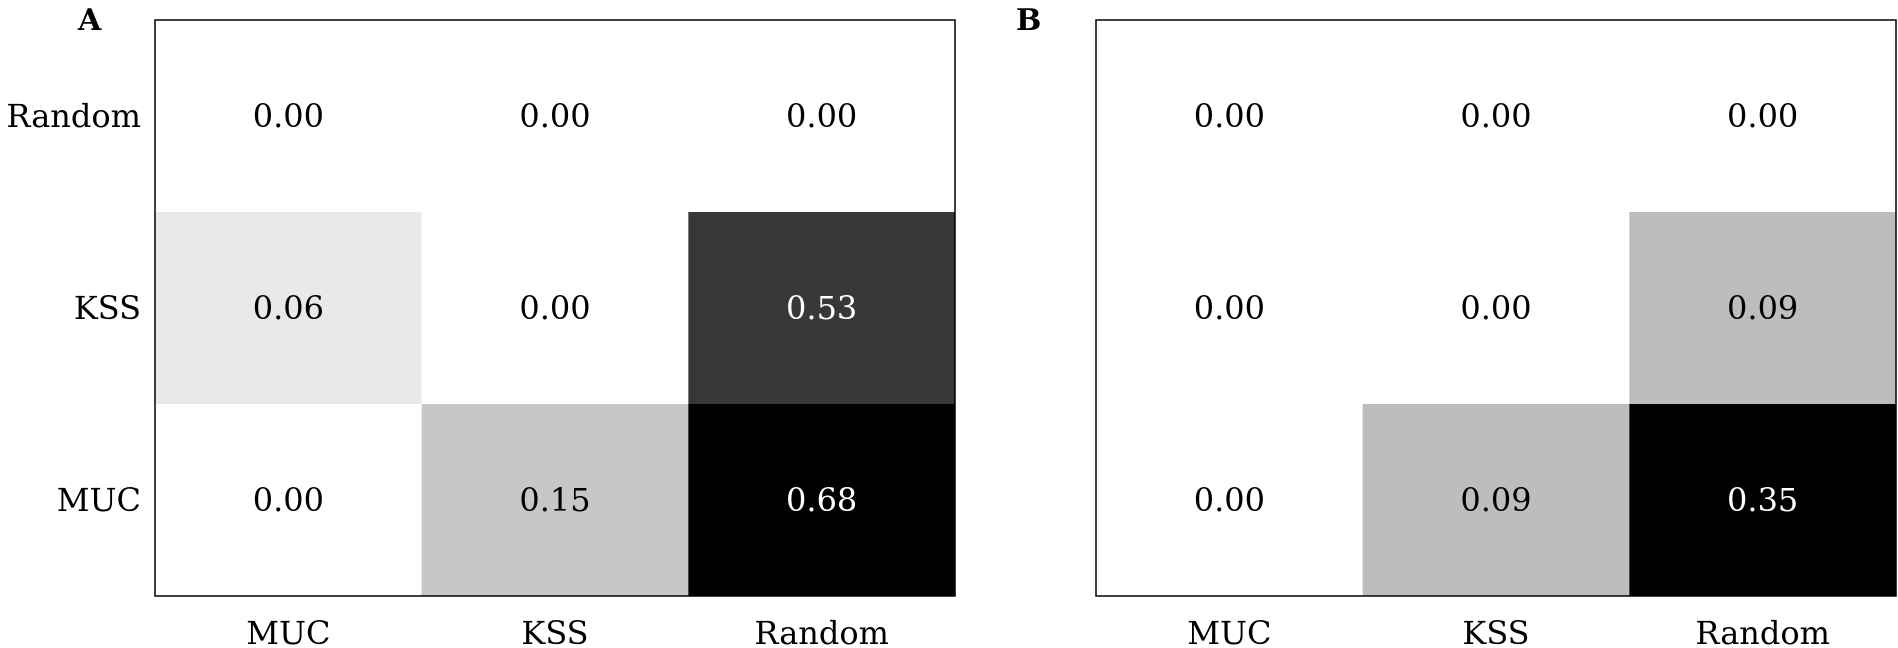  I want to click on panel-letter: A, so click(89, 20).